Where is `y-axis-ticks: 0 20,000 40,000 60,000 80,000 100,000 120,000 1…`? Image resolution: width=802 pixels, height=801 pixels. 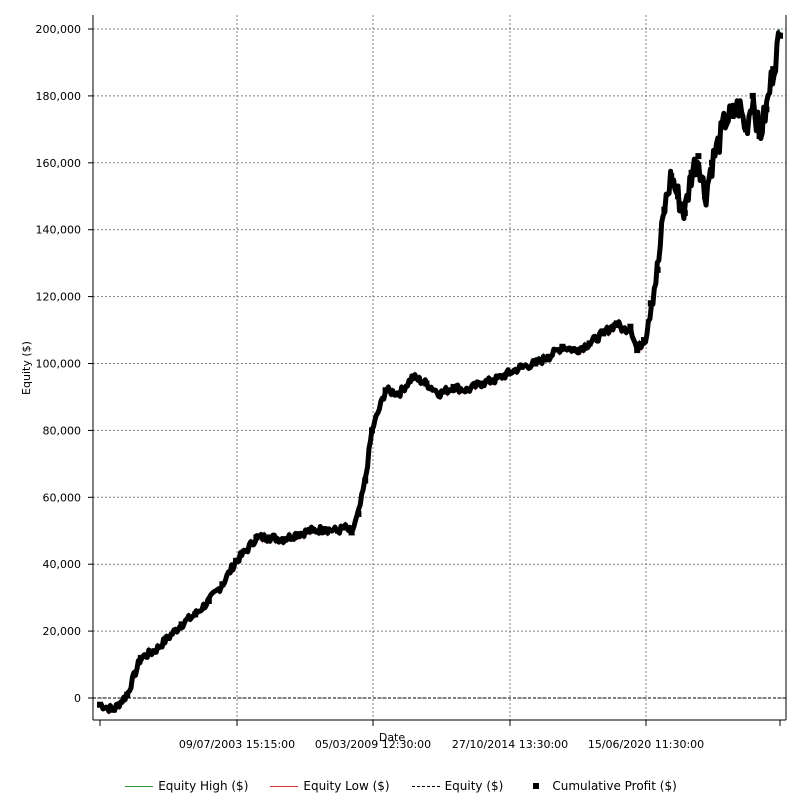
y-axis-ticks: 0 20,000 40,000 60,000 80,000 100,000 120,000 1… is located at coordinates (64, 364).